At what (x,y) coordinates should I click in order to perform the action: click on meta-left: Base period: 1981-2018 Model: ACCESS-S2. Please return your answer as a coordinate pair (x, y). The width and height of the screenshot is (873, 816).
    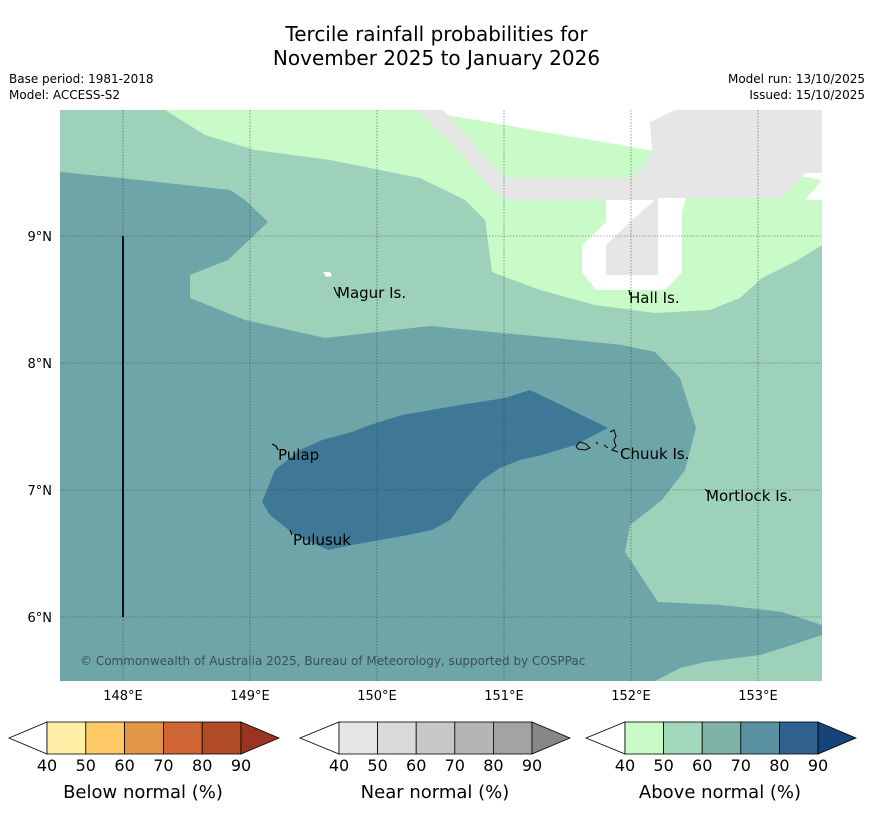
    Looking at the image, I should click on (81, 87).